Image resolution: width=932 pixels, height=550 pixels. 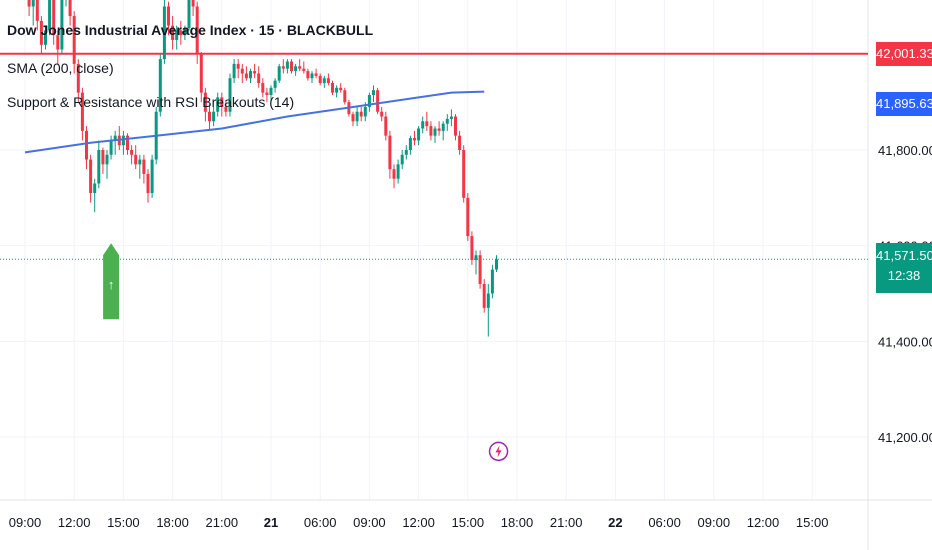 I want to click on y-tick-label: 41,400.00, so click(x=905, y=341).